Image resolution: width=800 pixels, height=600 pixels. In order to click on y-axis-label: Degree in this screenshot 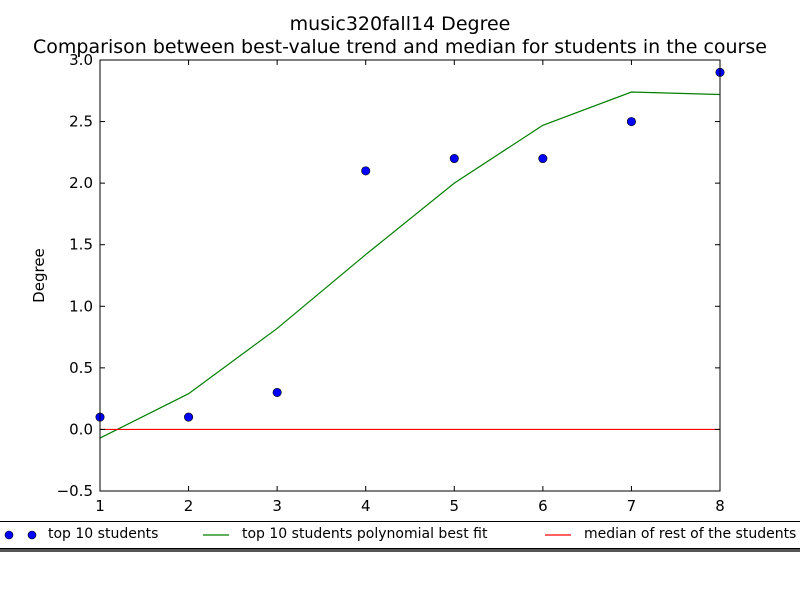, I will do `click(39, 275)`.